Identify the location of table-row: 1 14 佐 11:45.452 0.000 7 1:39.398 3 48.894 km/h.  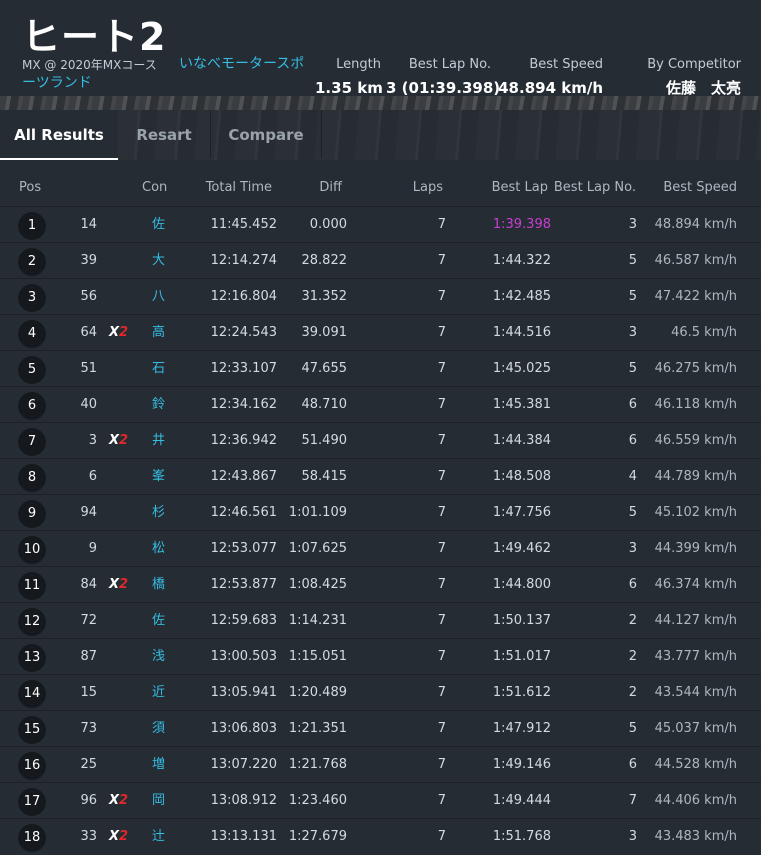
(380, 224).